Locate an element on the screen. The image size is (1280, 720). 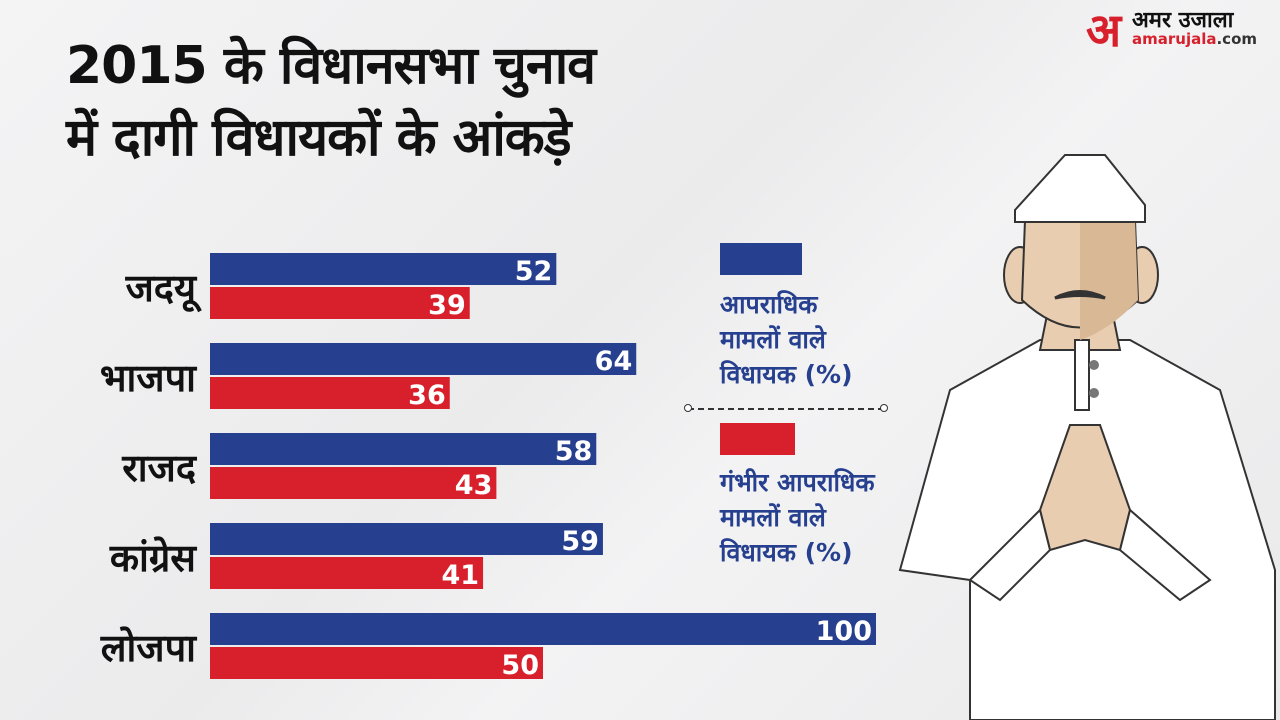
data-label: 36 is located at coordinates (427, 395).